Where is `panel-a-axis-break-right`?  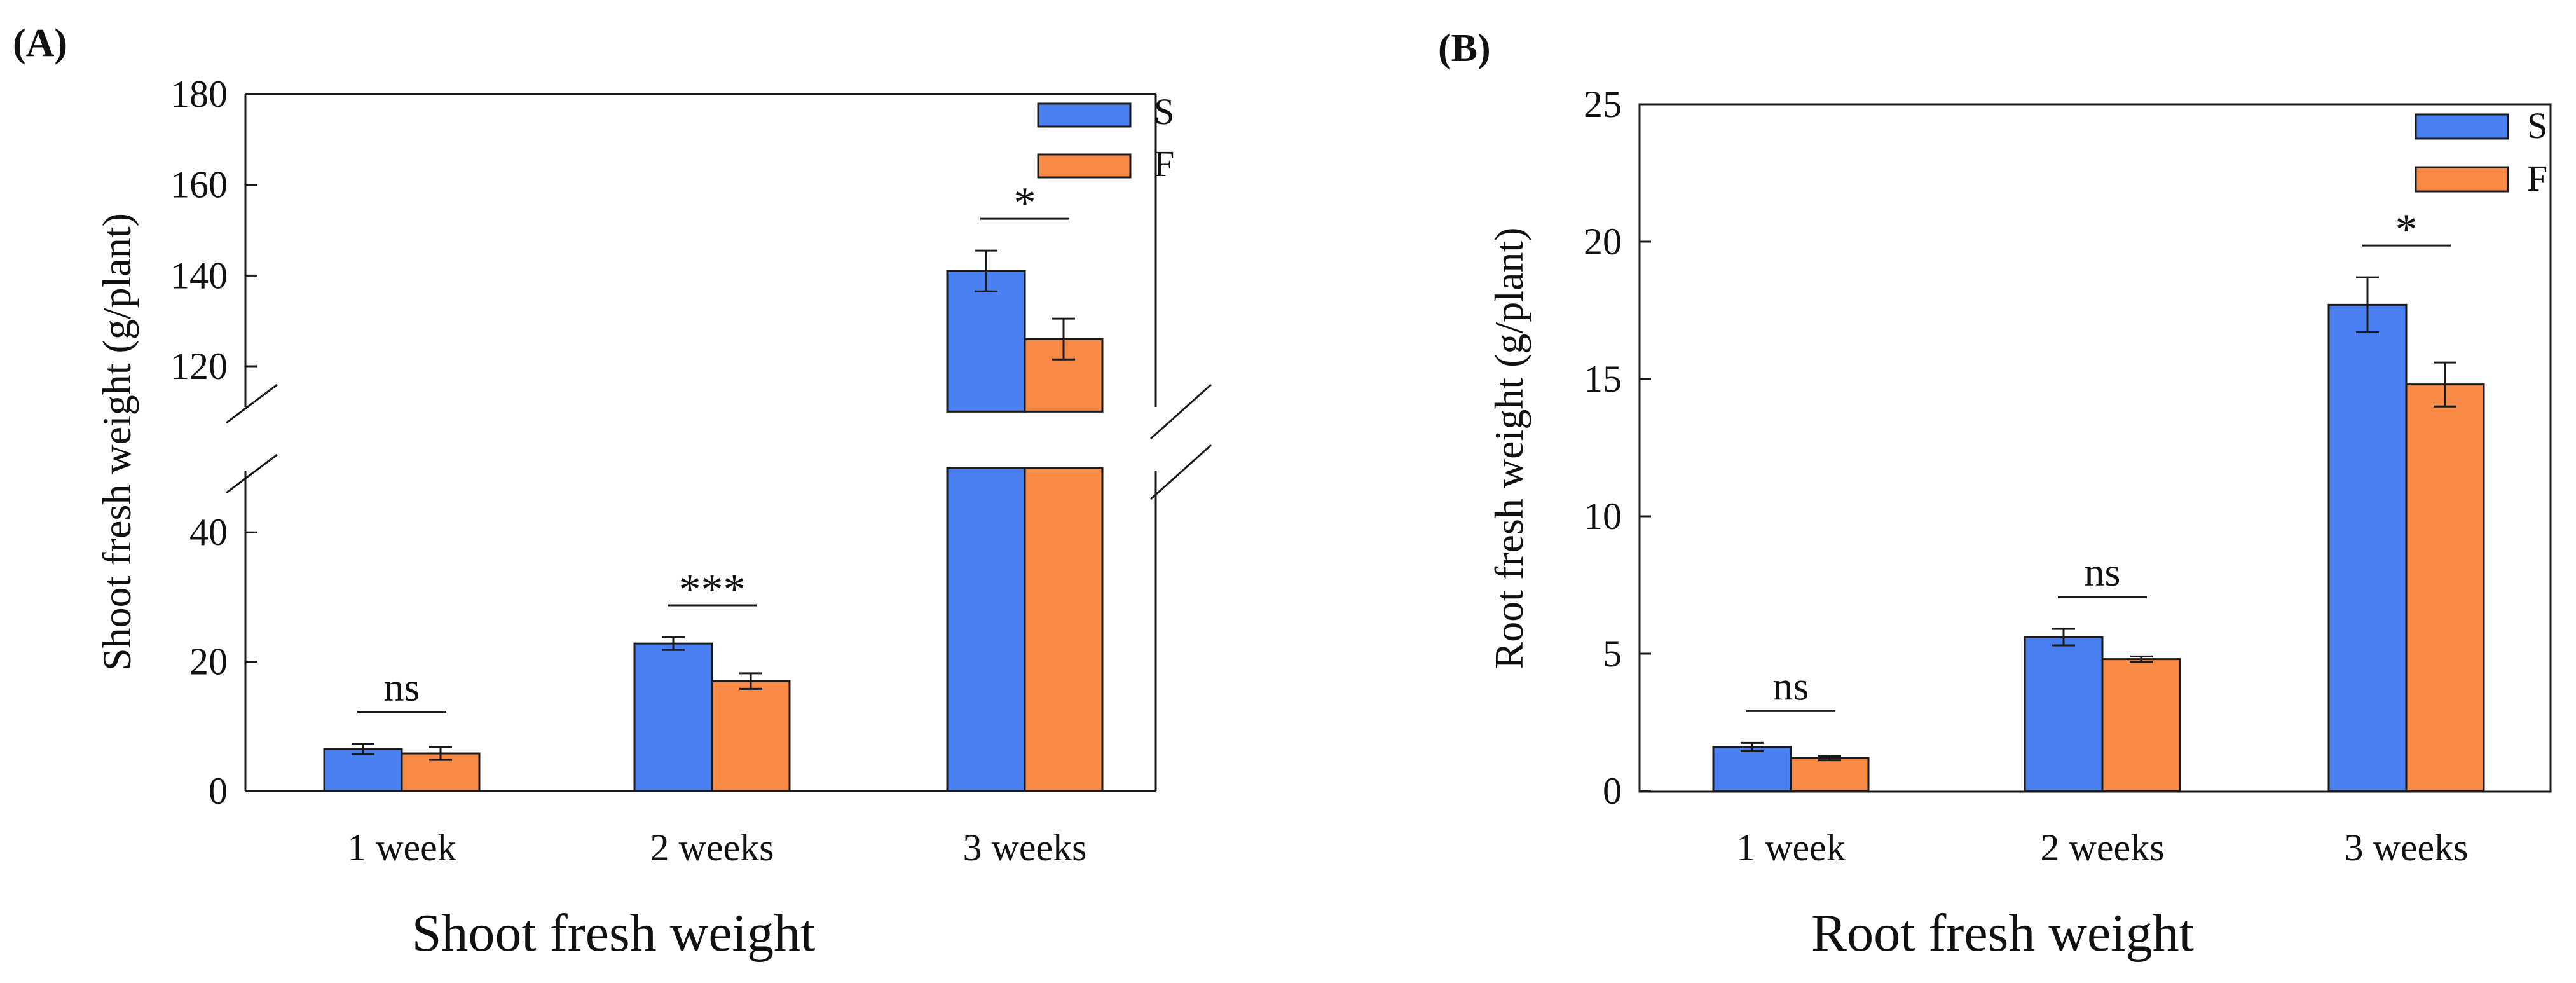
panel-a-axis-break-right is located at coordinates (1180, 442).